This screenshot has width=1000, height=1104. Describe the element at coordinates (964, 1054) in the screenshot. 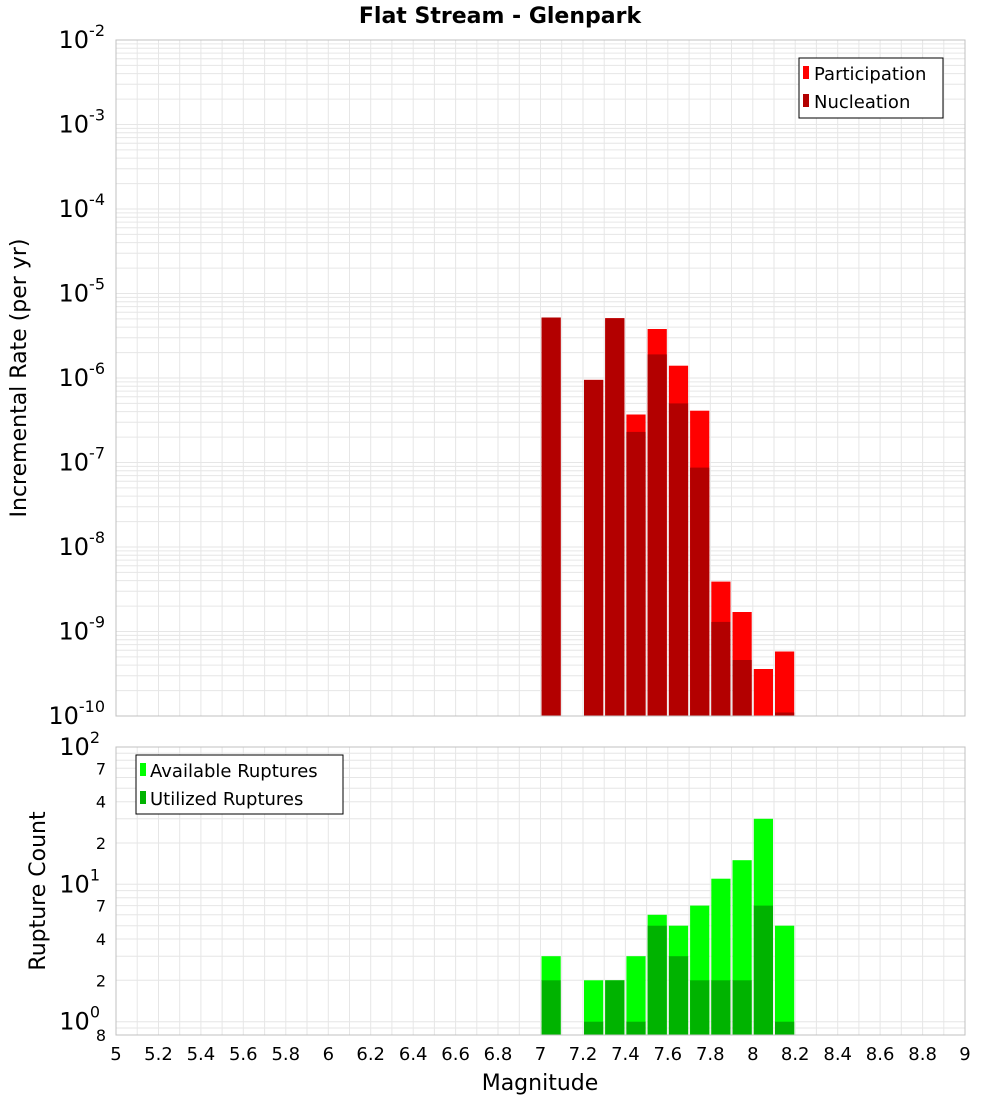

I see `x-tick-label: 9` at that location.